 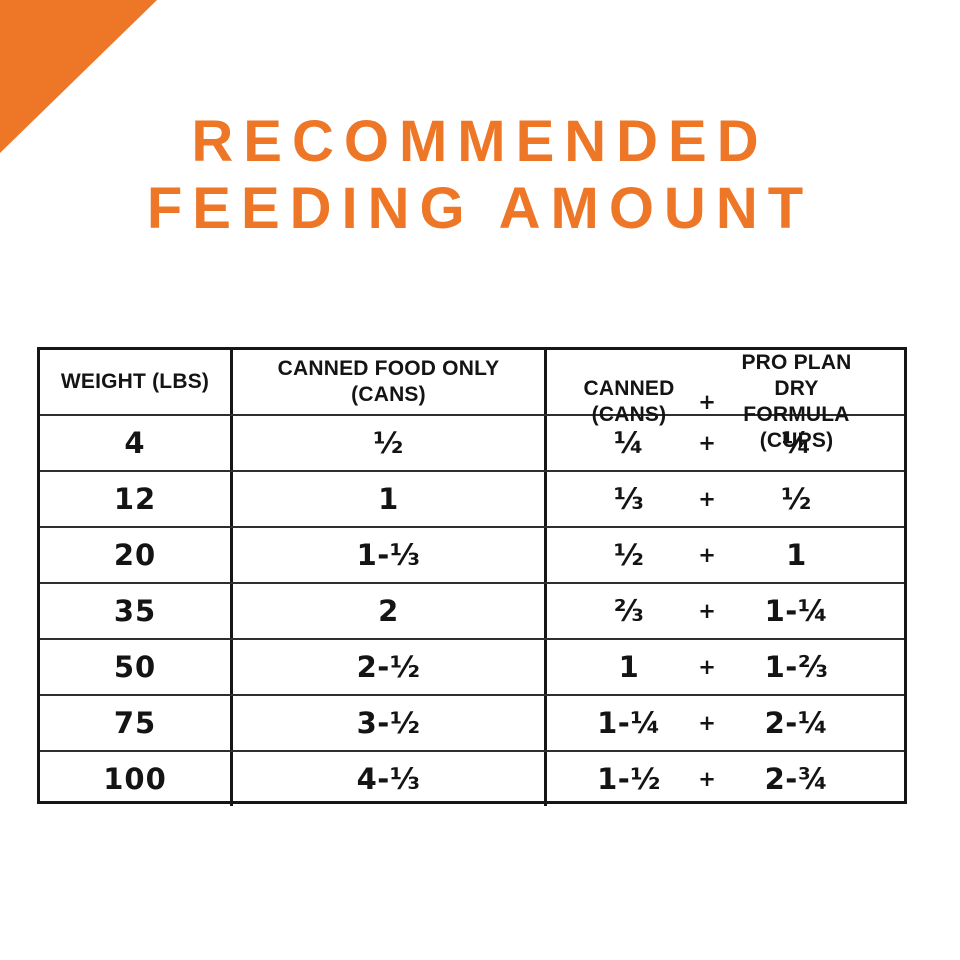 I want to click on combo-canned-value: ½, so click(x=629, y=555).